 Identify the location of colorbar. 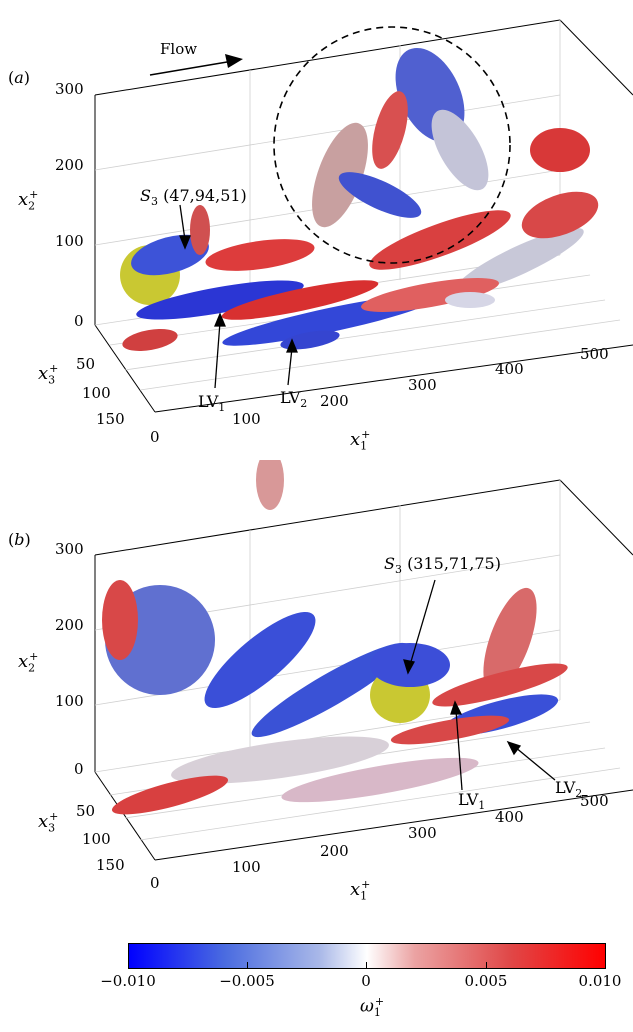
(367, 956).